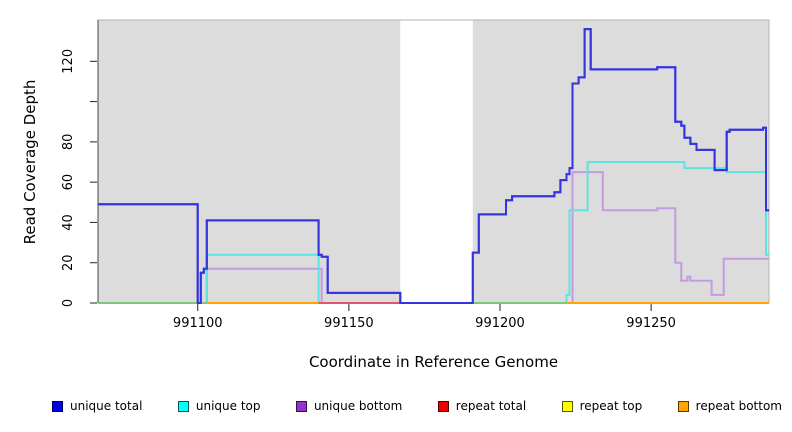 The image size is (792, 432). Describe the element at coordinates (491, 406) in the screenshot. I see `legend-label: repeat total` at that location.